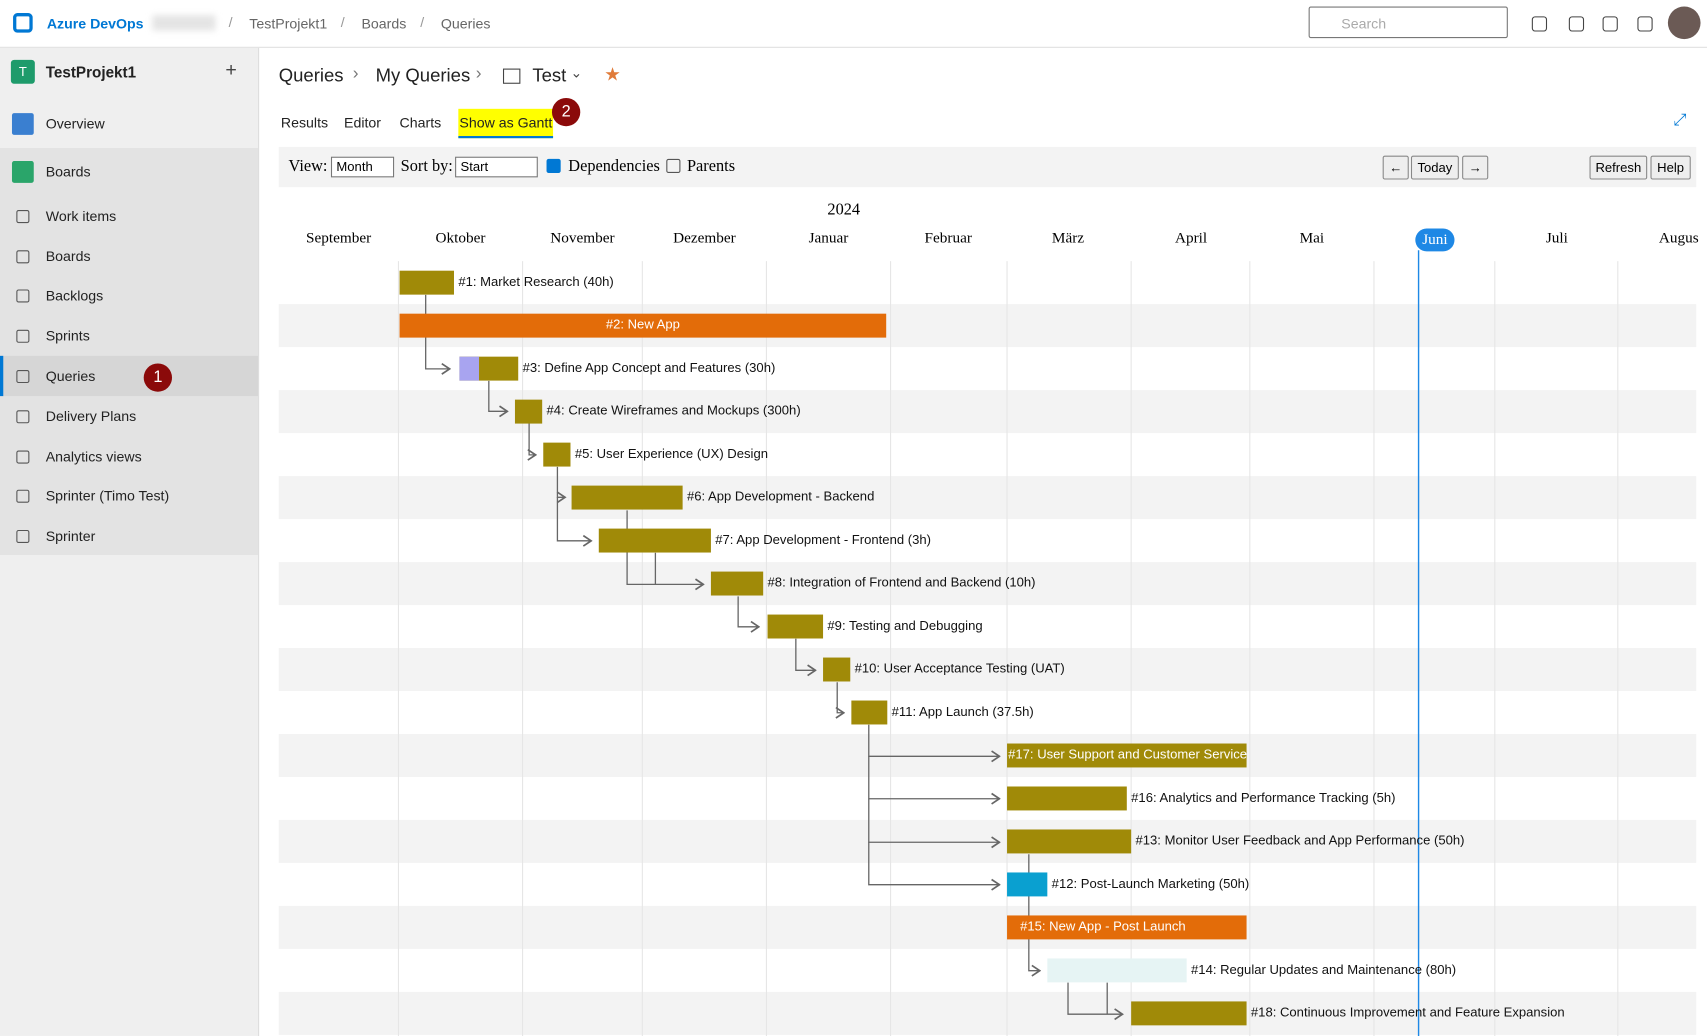 Image resolution: width=1707 pixels, height=1036 pixels. What do you see at coordinates (1475, 167) in the screenshot?
I see `nav-button: →` at bounding box center [1475, 167].